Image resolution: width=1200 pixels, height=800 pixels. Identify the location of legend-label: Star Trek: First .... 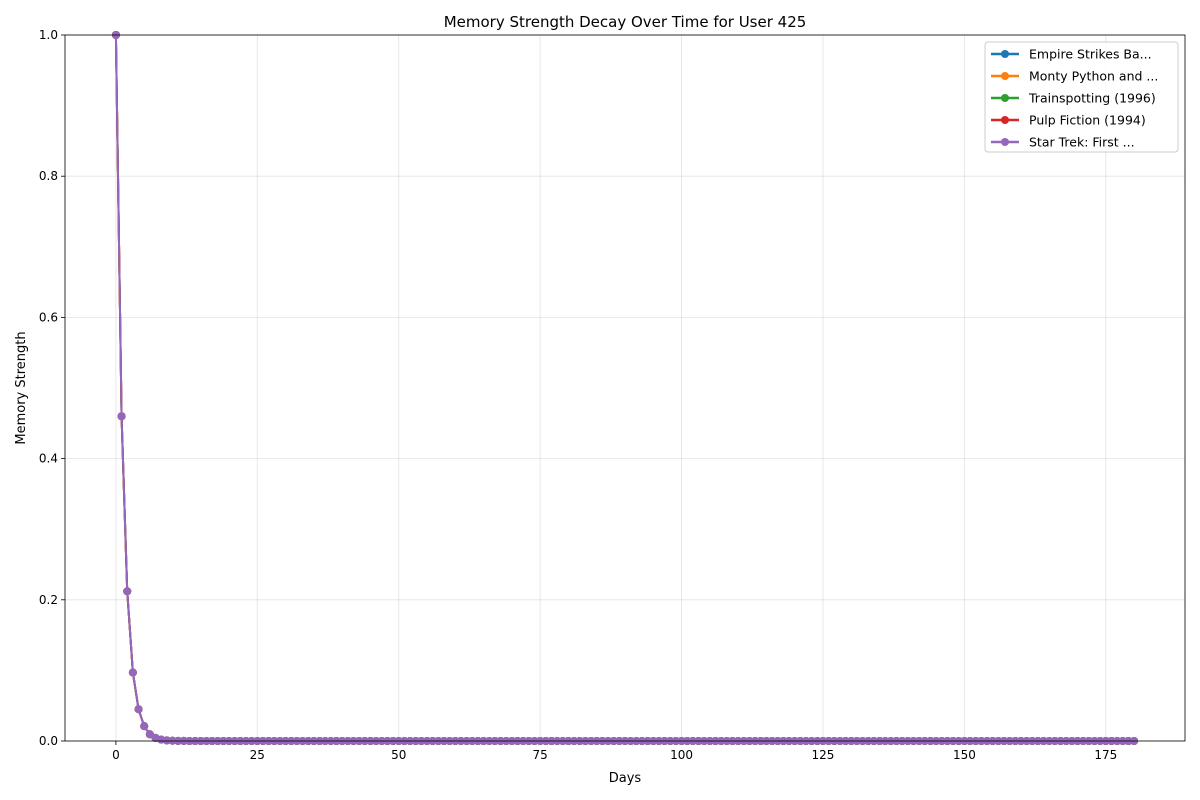
(1082, 142).